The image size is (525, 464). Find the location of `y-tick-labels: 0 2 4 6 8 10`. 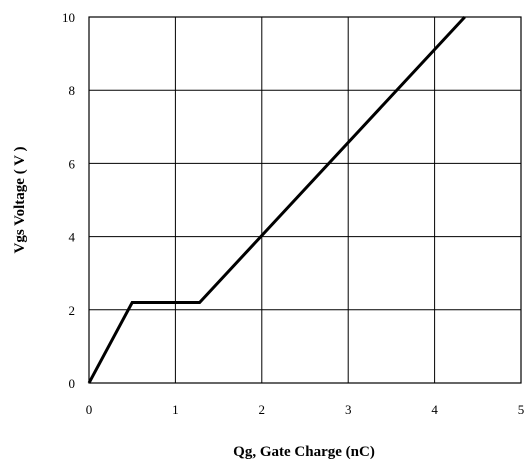

y-tick-labels: 0 2 4 6 8 10 is located at coordinates (69, 200).